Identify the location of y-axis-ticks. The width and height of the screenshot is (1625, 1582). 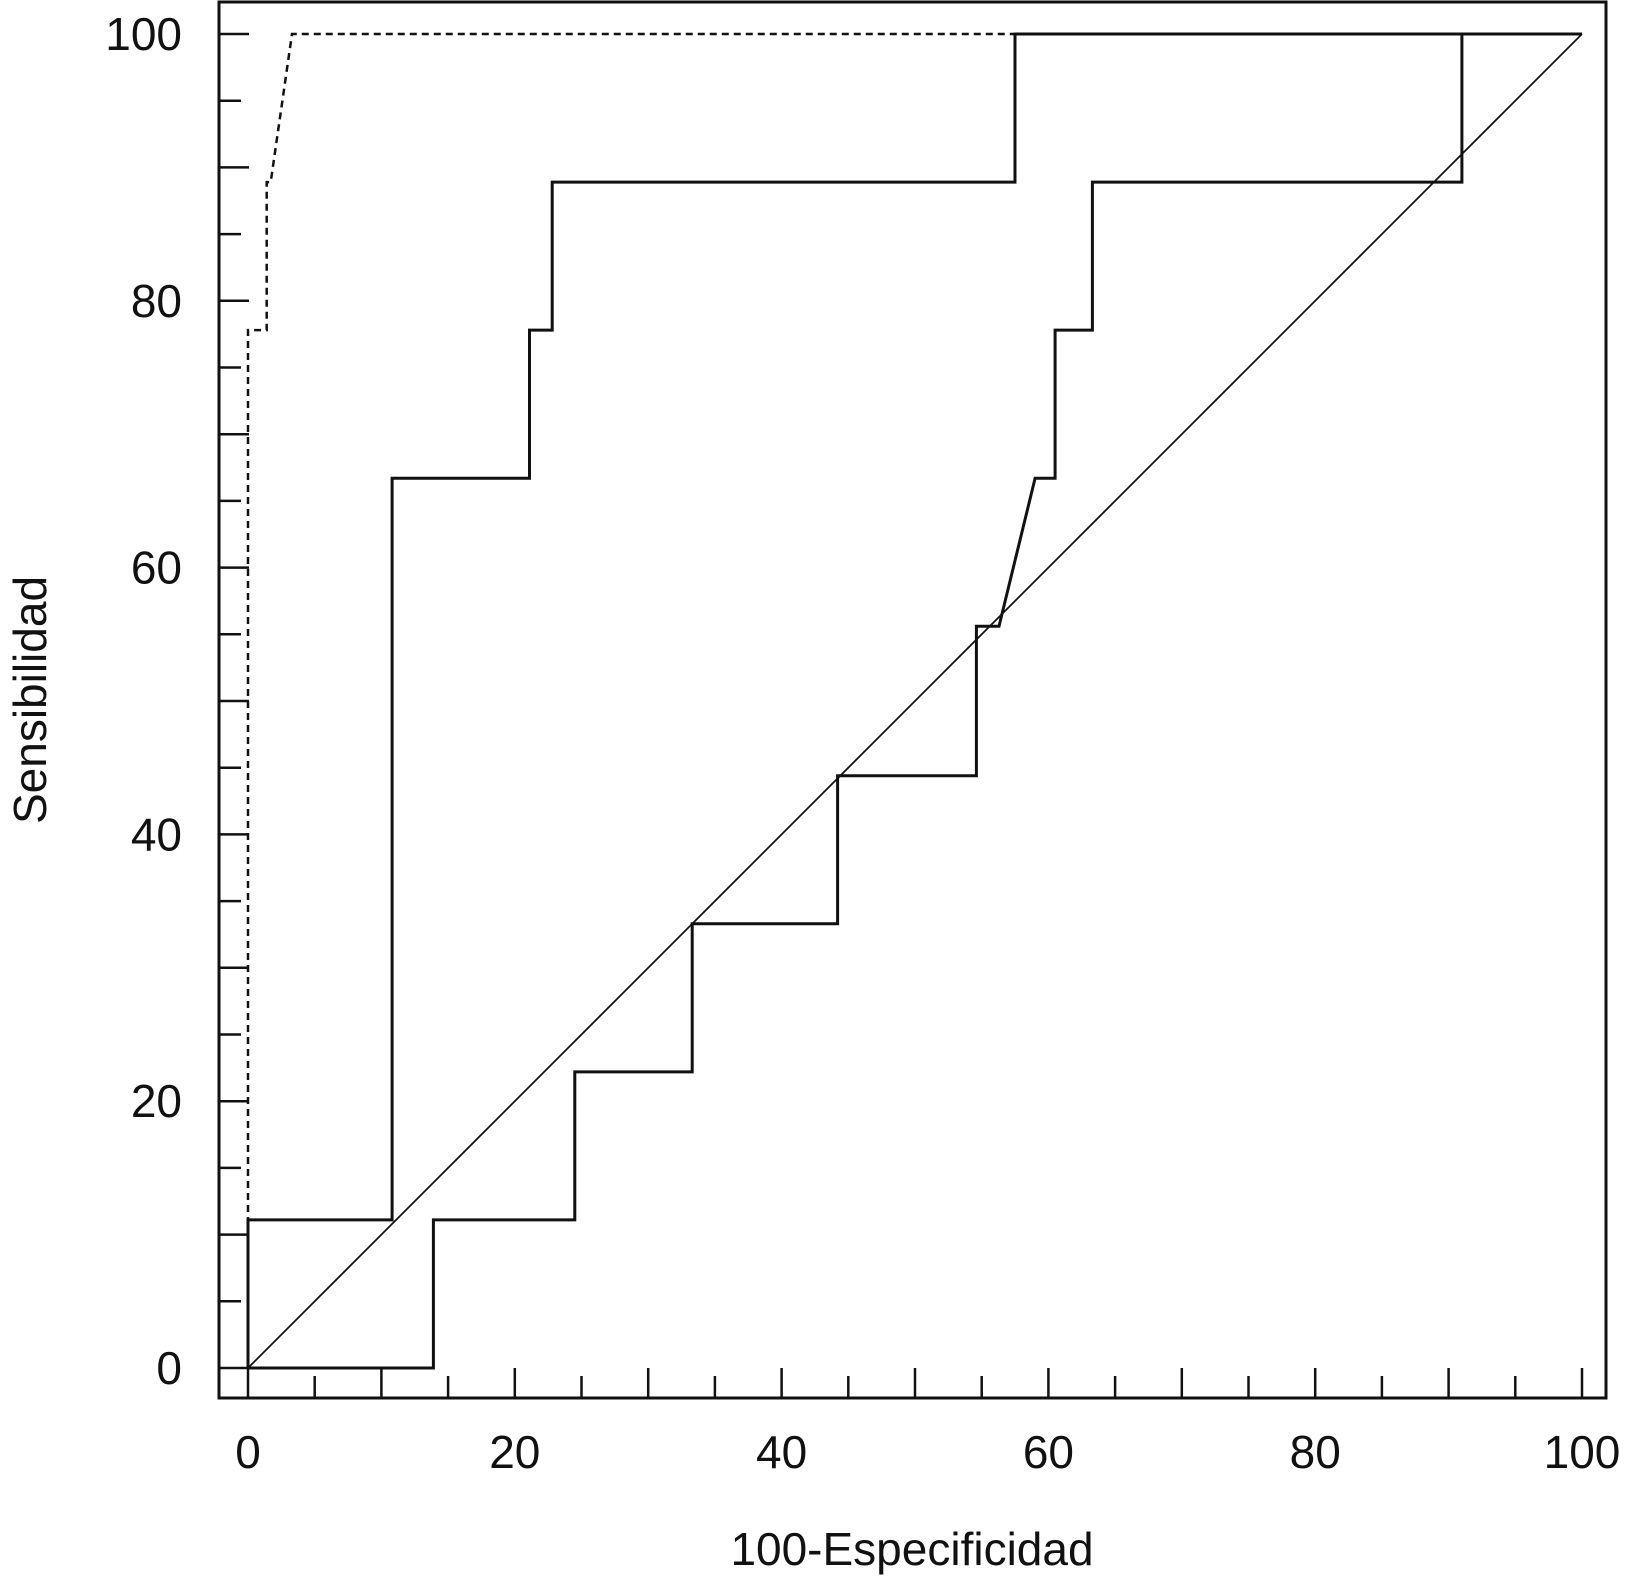
(234, 701).